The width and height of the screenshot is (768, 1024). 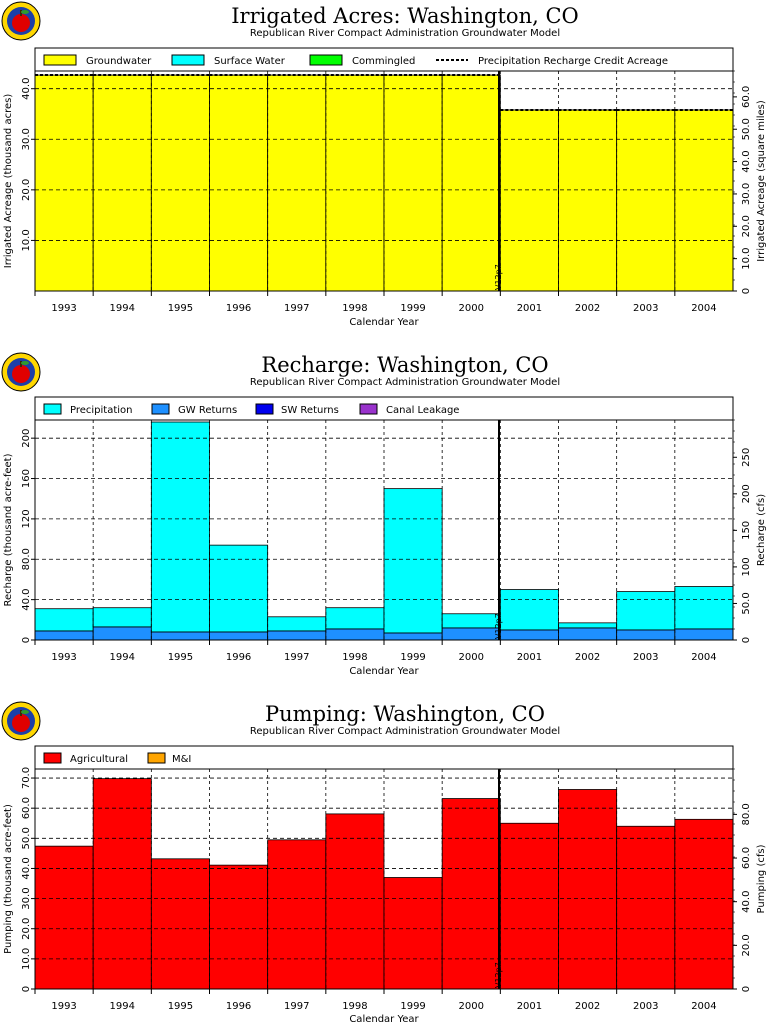 What do you see at coordinates (119, 61) in the screenshot?
I see `legend-label: Groundwater` at bounding box center [119, 61].